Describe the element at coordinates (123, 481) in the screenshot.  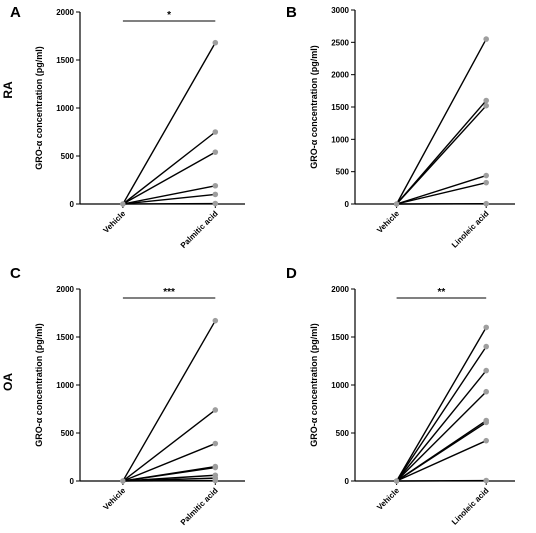
I see `panel-c-point-vehicle` at that location.